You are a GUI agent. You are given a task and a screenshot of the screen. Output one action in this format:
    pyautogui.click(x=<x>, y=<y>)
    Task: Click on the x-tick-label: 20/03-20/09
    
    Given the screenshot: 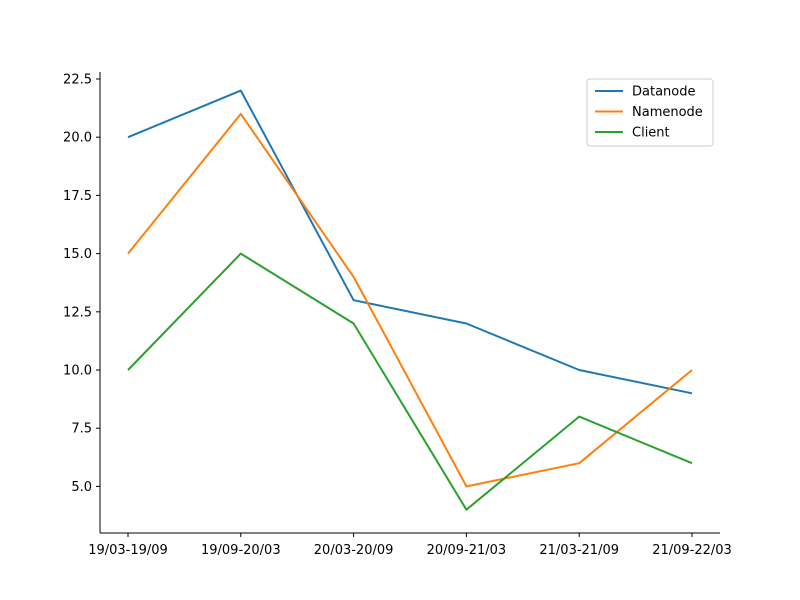 What is the action you would take?
    pyautogui.click(x=354, y=550)
    